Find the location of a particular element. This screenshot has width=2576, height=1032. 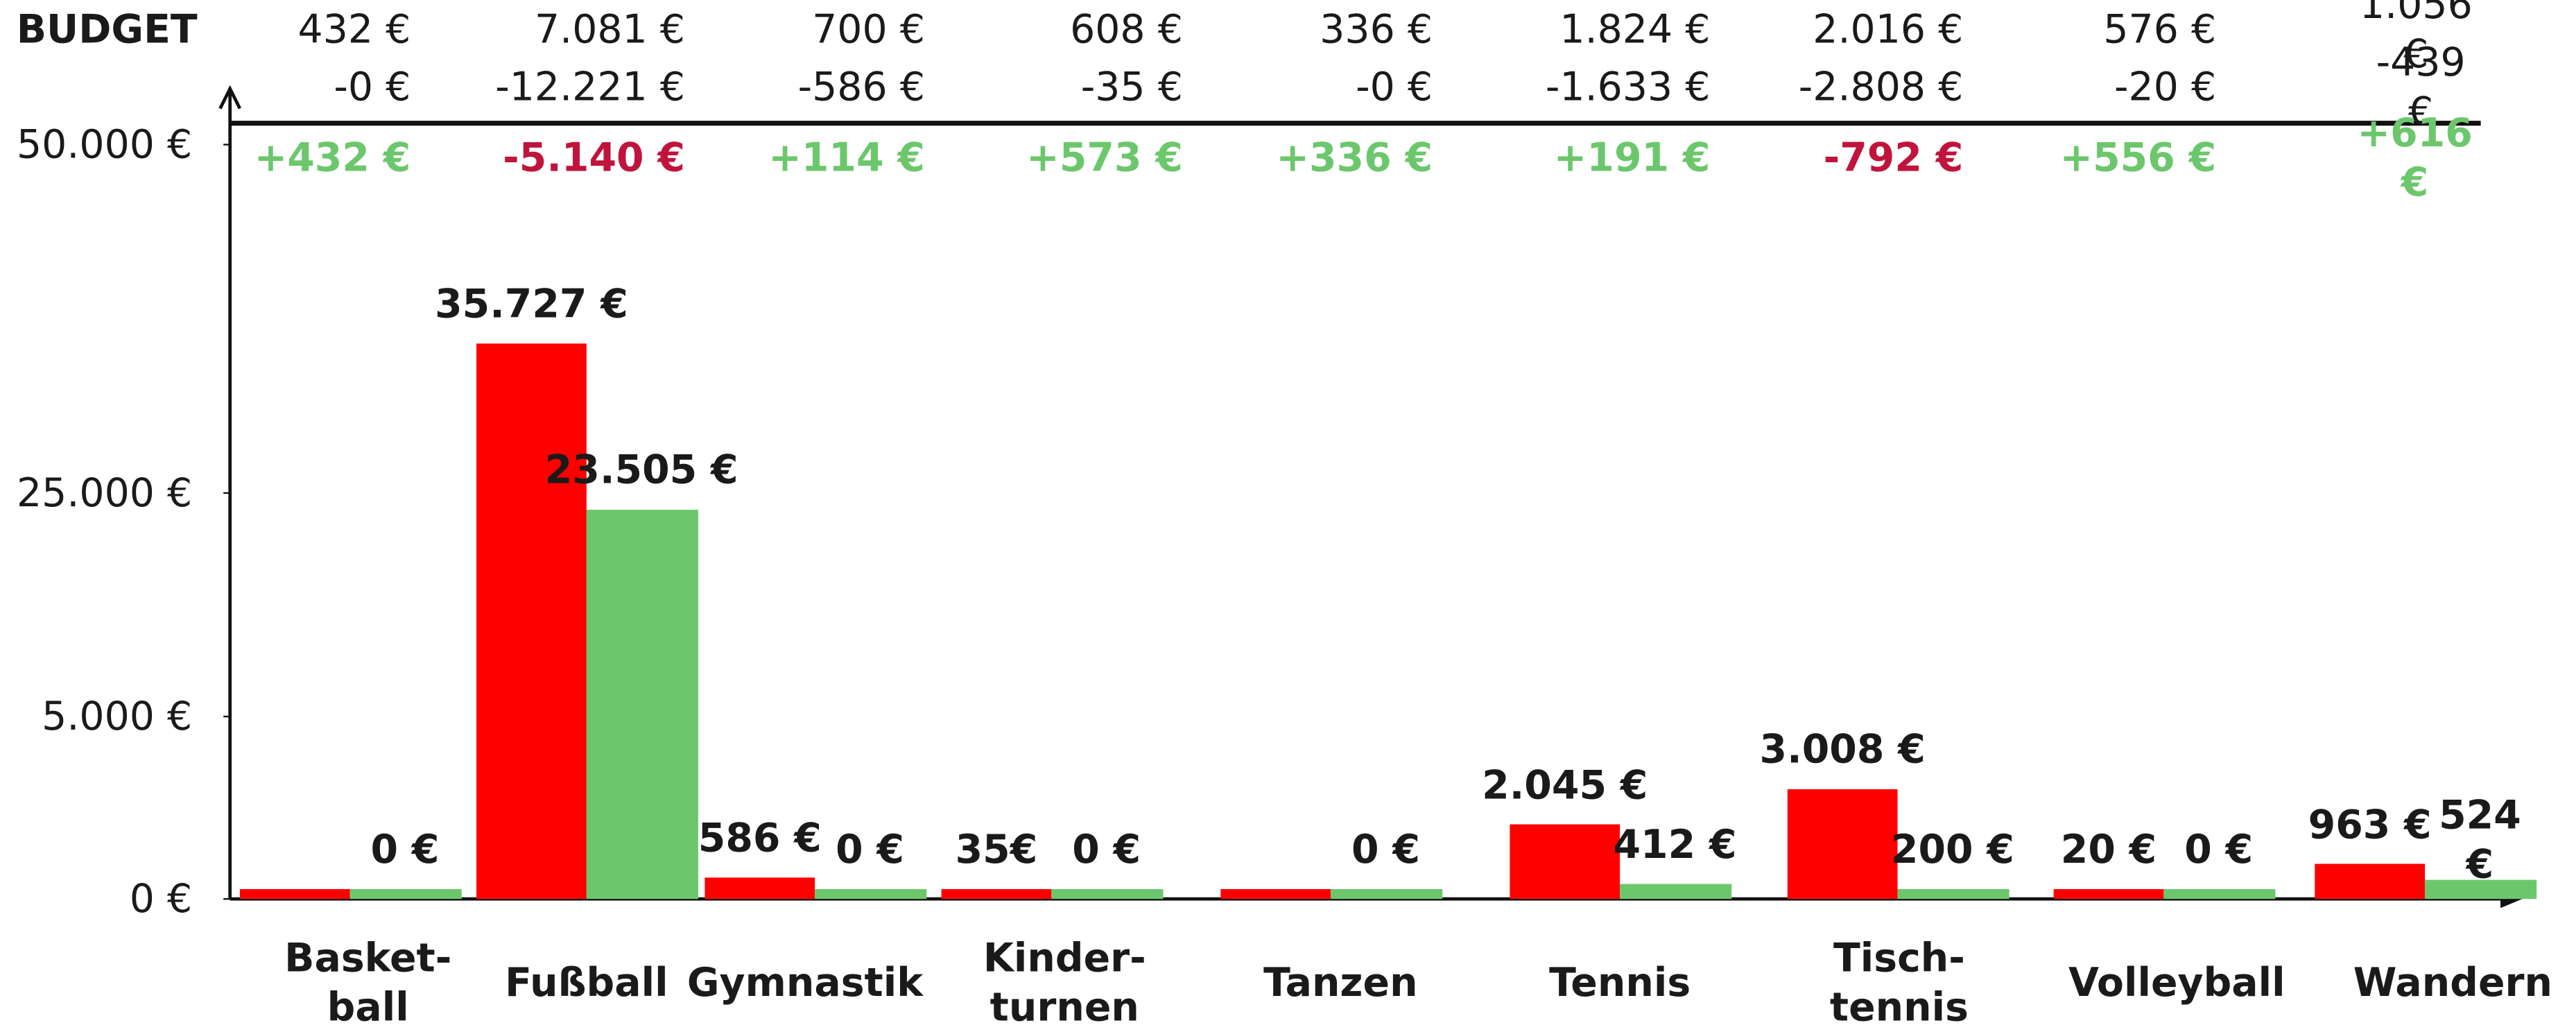

x-tick-label: Kinder- turnen is located at coordinates (1064, 983).